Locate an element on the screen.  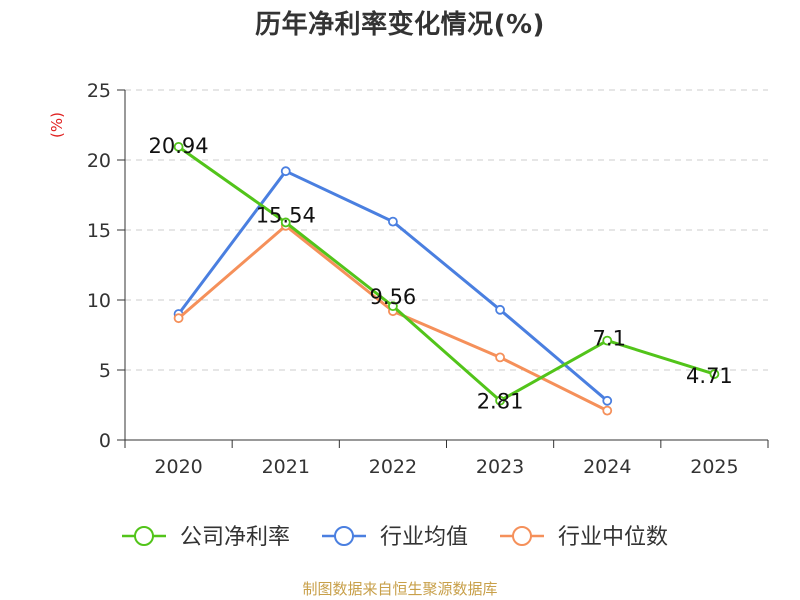
chart-title: 历年净利率变化情况(%) is located at coordinates (400, 25).